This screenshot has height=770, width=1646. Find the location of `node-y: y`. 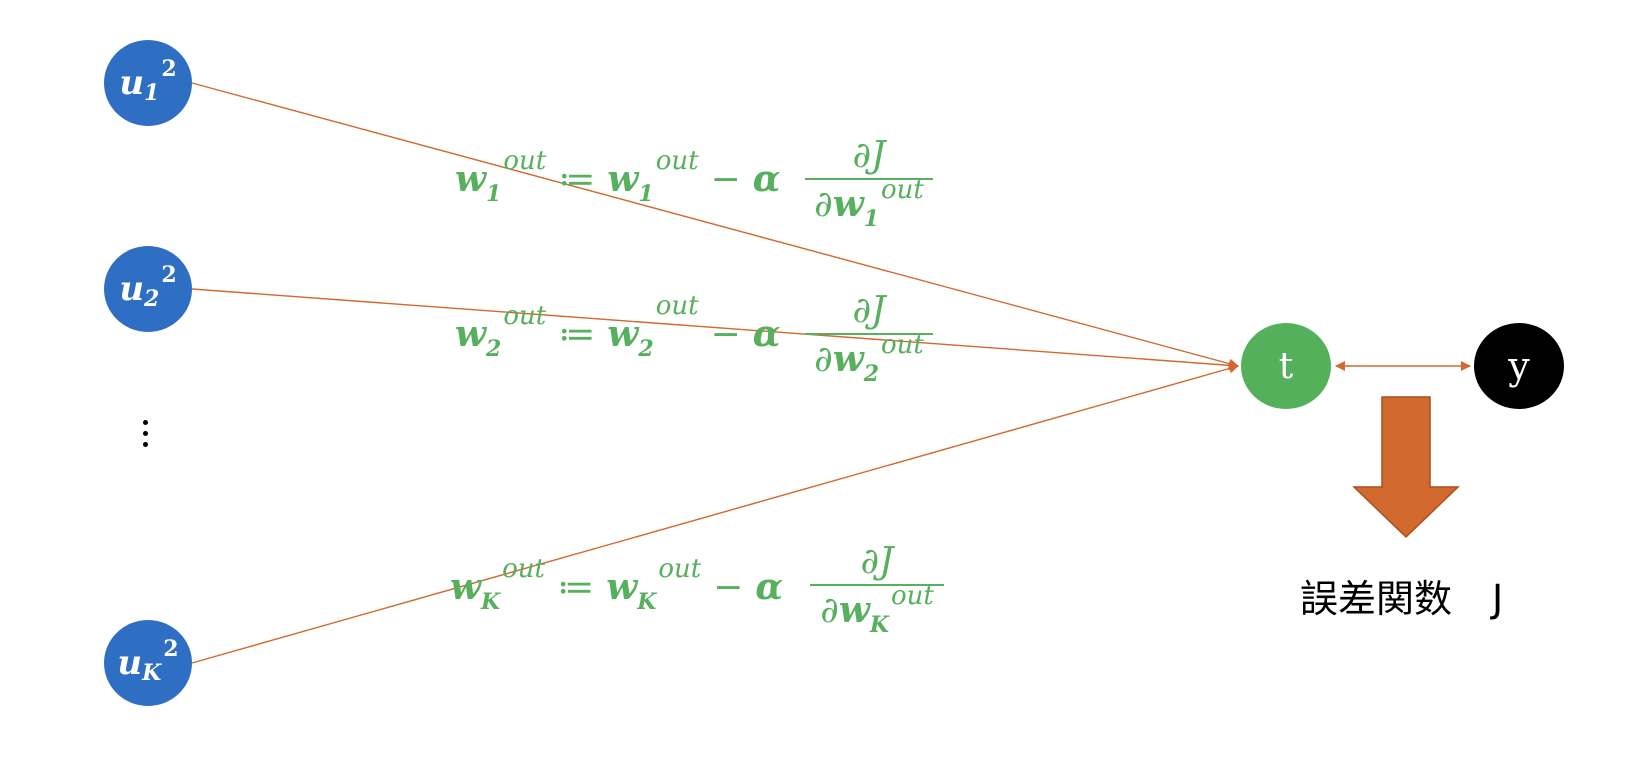

node-y: y is located at coordinates (1519, 366).